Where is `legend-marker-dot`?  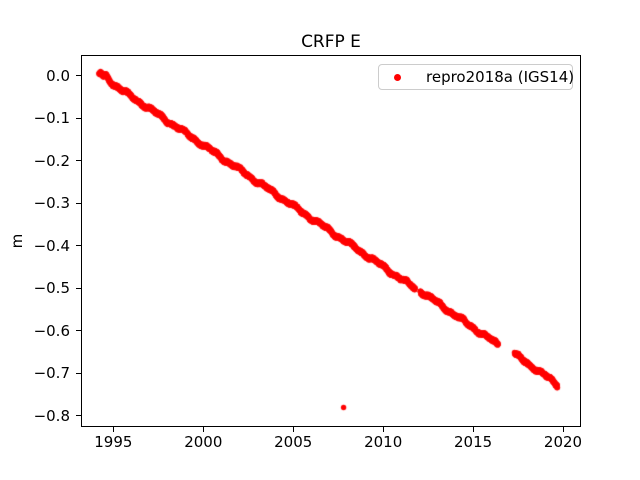 legend-marker-dot is located at coordinates (397, 77).